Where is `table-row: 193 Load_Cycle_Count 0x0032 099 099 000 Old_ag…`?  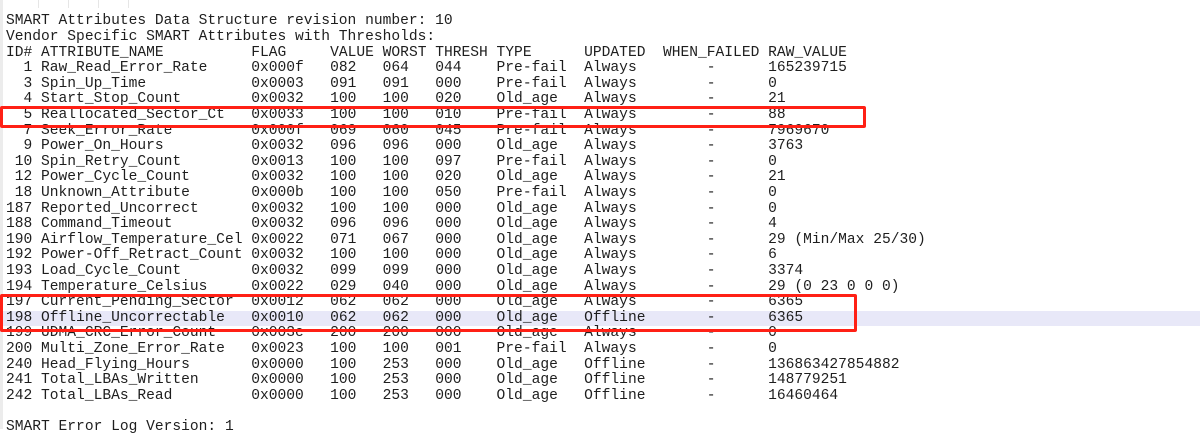
table-row: 193 Load_Cycle_Count 0x0032 099 099 000 Old_ag… is located at coordinates (603, 271).